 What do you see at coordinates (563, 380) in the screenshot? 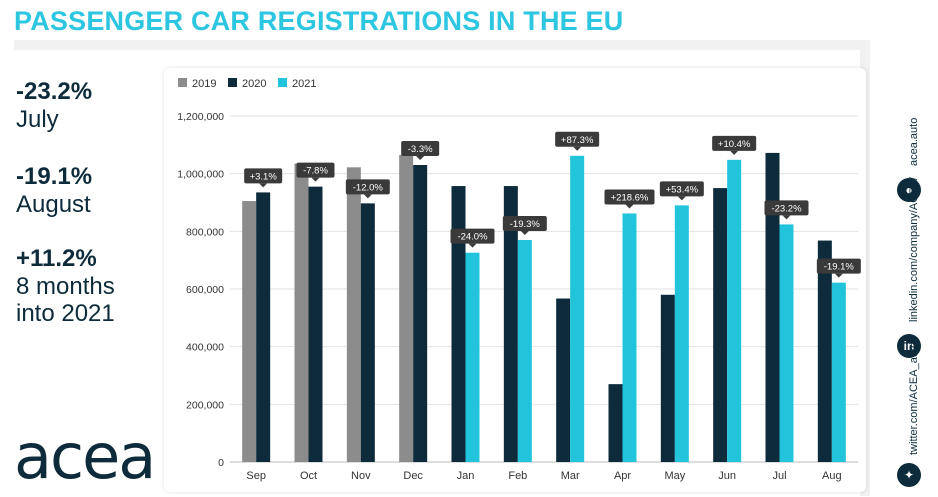
I see `bar-2020-Mar` at bounding box center [563, 380].